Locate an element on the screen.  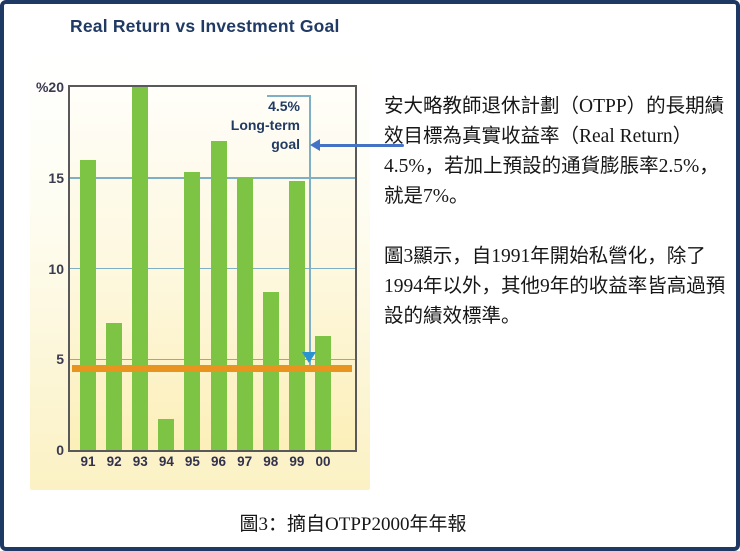
xtick-94: 94 is located at coordinates (166, 461).